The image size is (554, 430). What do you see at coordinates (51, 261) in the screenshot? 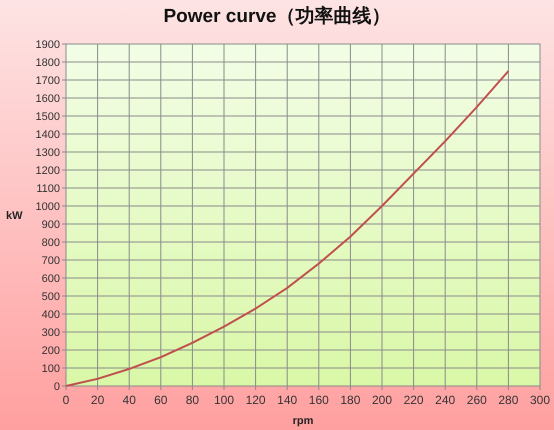
I see `y-tick-label: 700` at bounding box center [51, 261].